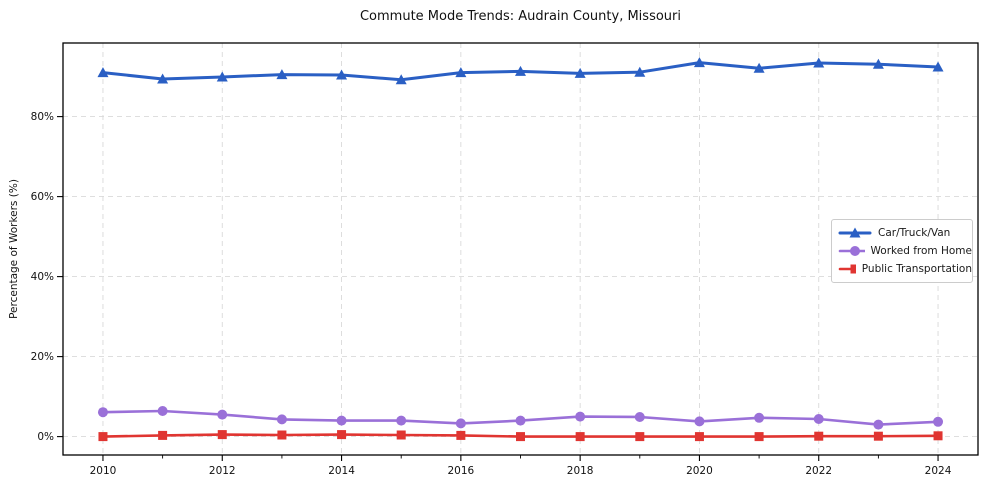 Image resolution: width=990 pixels, height=490 pixels. Describe the element at coordinates (938, 471) in the screenshot. I see `x-tick-label: 2024` at that location.